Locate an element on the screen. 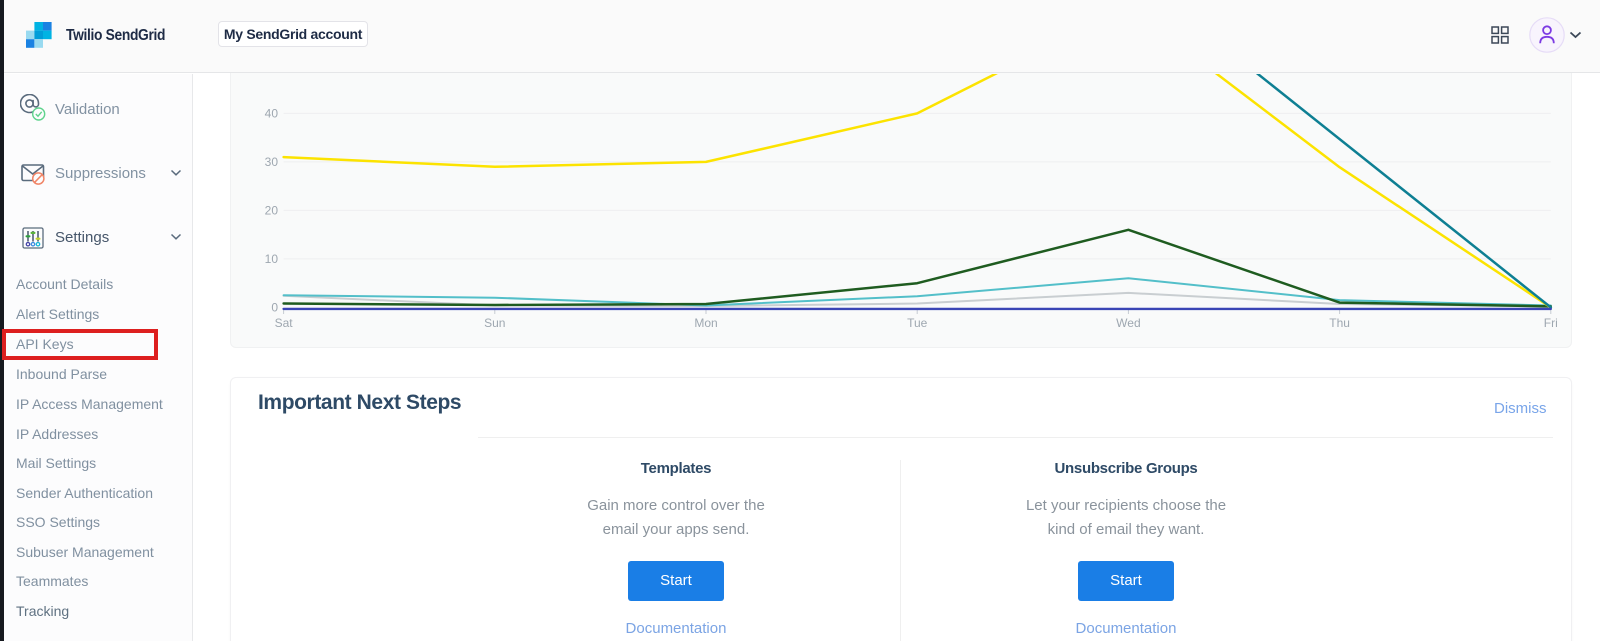  svg-text: 40 is located at coordinates (272, 113).